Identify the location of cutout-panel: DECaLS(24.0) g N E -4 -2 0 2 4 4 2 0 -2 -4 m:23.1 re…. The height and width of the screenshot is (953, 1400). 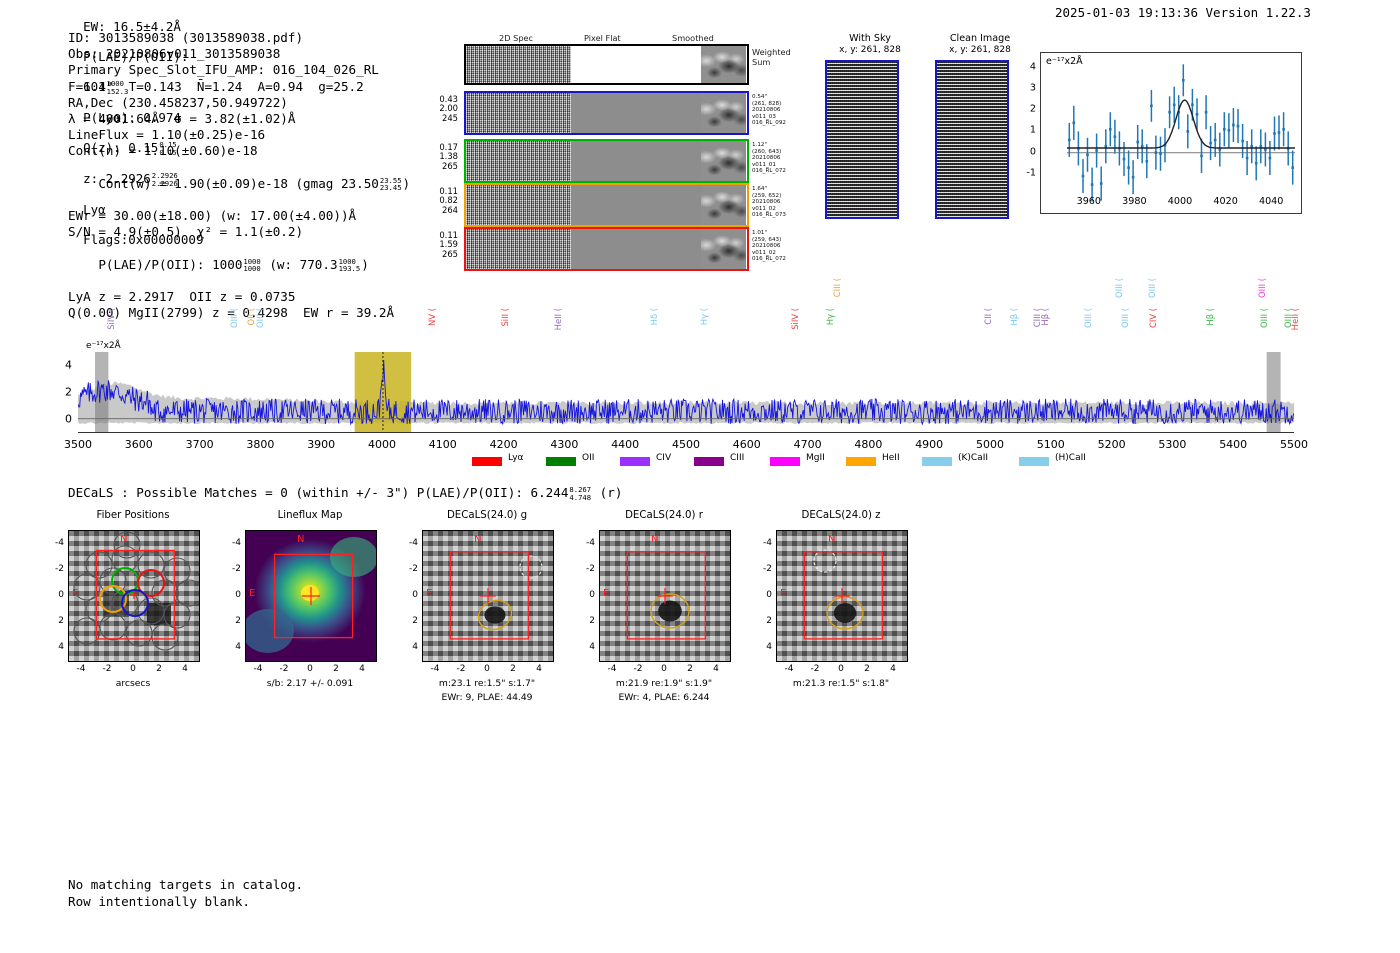
(481, 606).